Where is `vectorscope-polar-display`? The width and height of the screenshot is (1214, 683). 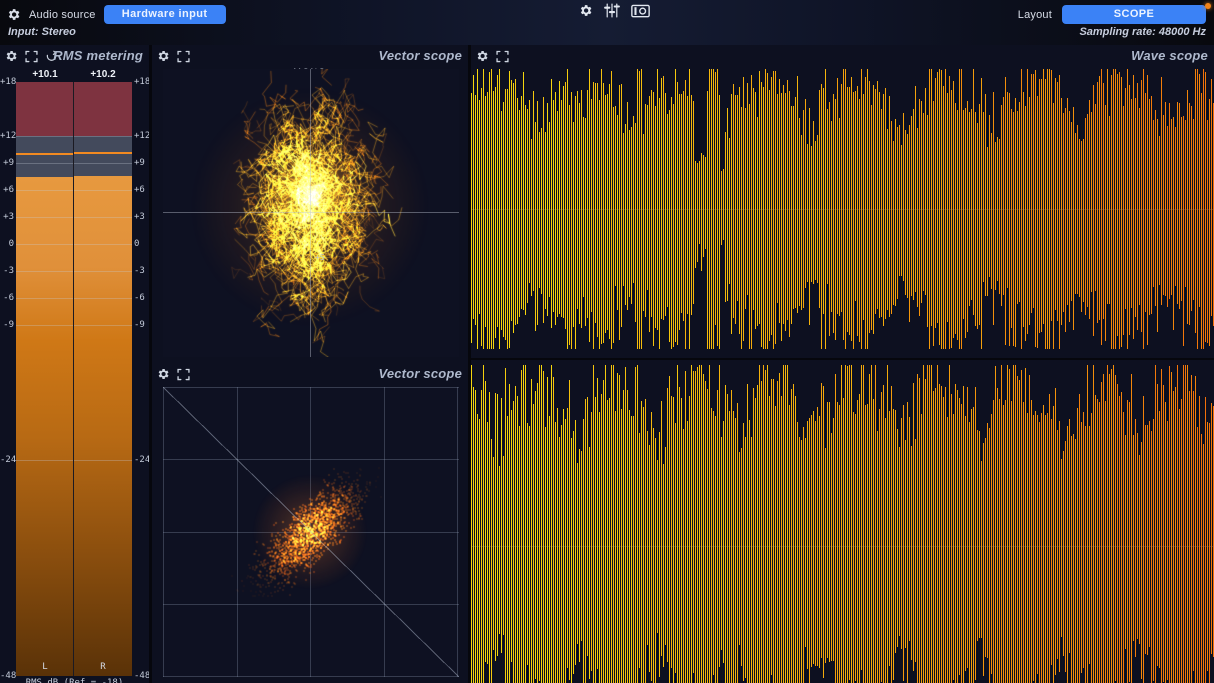
vectorscope-polar-display is located at coordinates (311, 213).